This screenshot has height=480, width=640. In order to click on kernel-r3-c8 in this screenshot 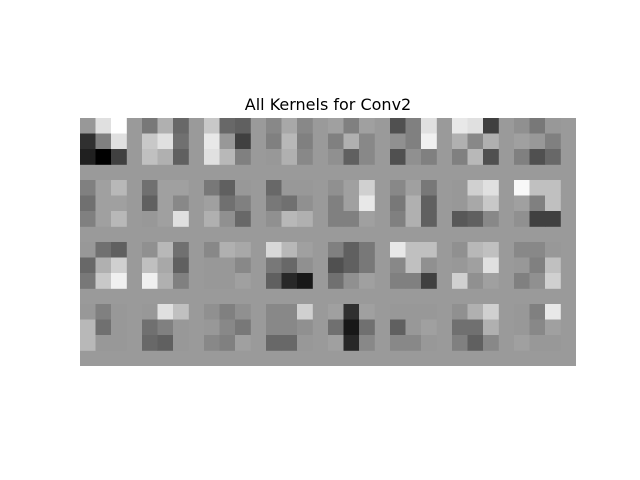, I will do `click(537, 265)`.